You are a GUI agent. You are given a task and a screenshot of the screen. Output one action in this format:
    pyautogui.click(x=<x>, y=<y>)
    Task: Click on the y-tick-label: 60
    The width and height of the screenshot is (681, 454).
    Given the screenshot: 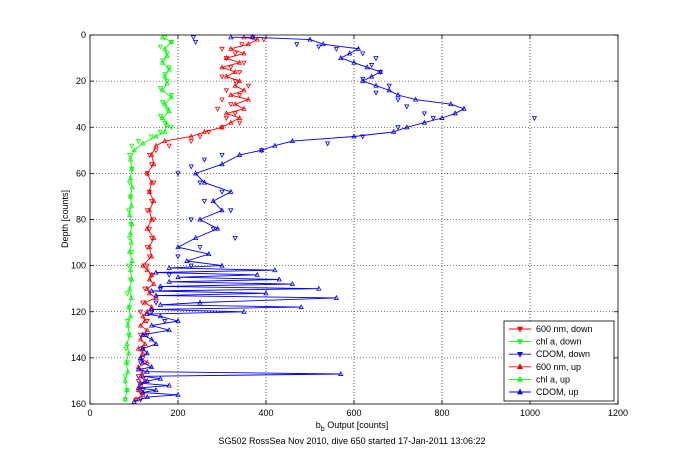 What is the action you would take?
    pyautogui.click(x=81, y=173)
    